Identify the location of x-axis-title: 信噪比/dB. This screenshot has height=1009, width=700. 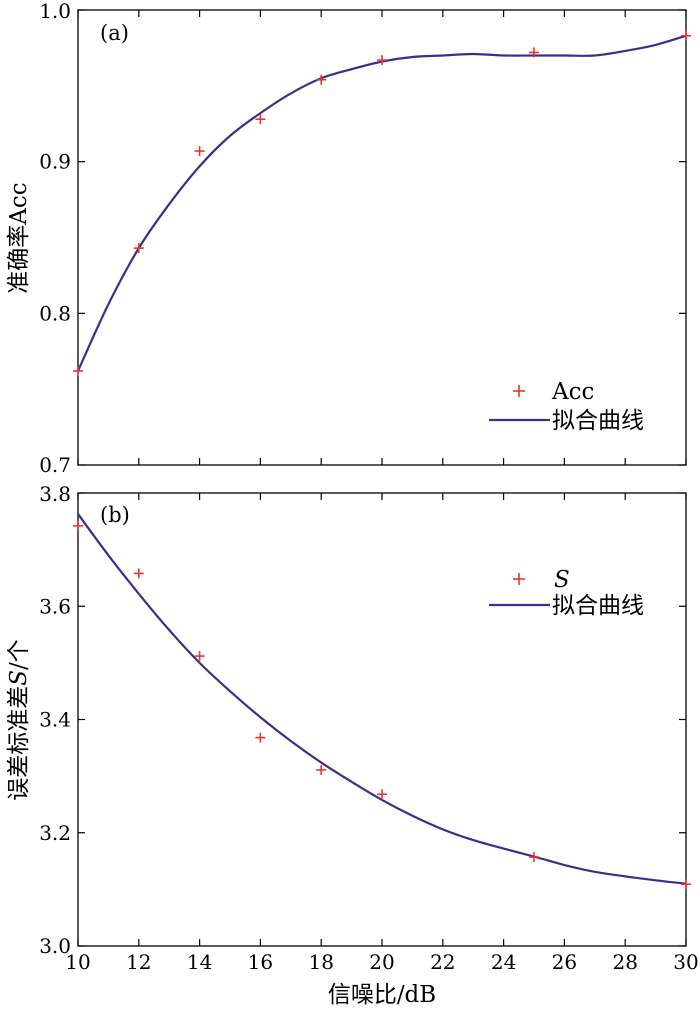
(382, 995).